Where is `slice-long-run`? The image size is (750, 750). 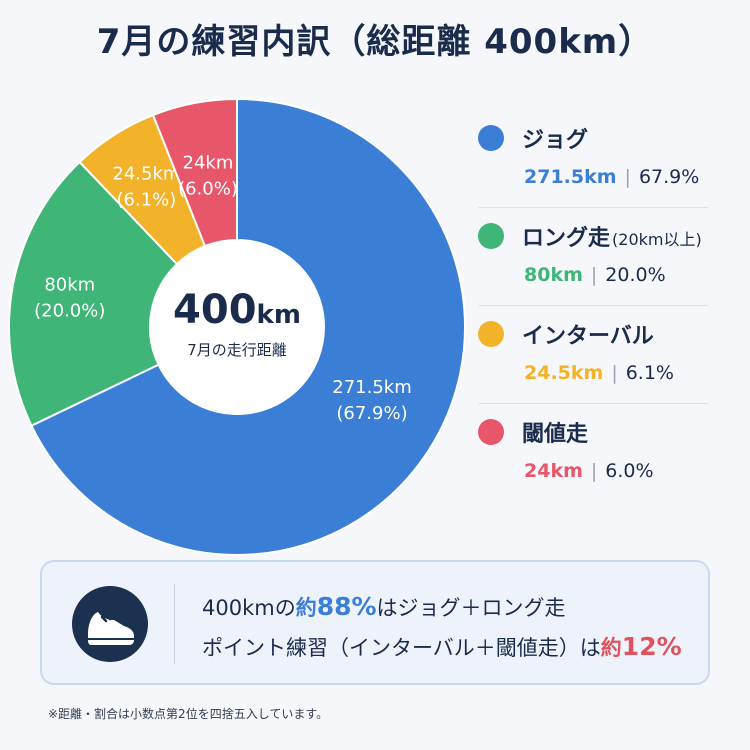 slice-long-run is located at coordinates (93, 294).